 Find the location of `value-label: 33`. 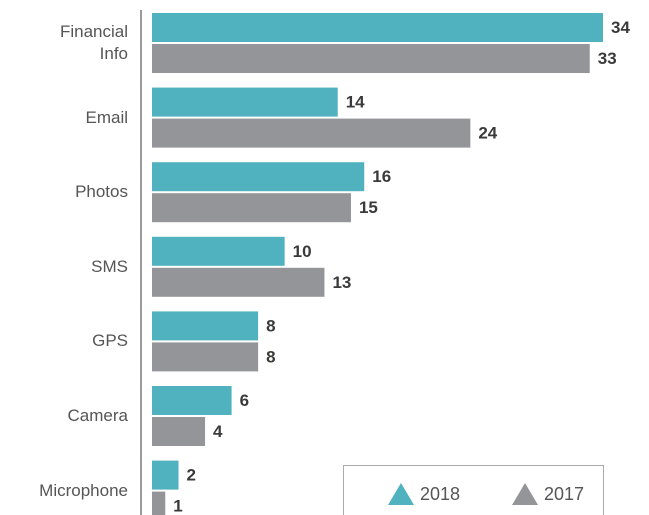

value-label: 33 is located at coordinates (607, 58).